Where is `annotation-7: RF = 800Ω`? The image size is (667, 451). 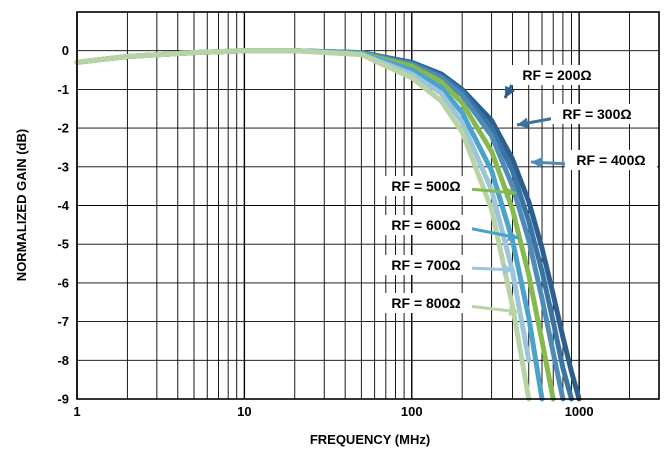
annotation-7: RF = 800Ω is located at coordinates (450, 305).